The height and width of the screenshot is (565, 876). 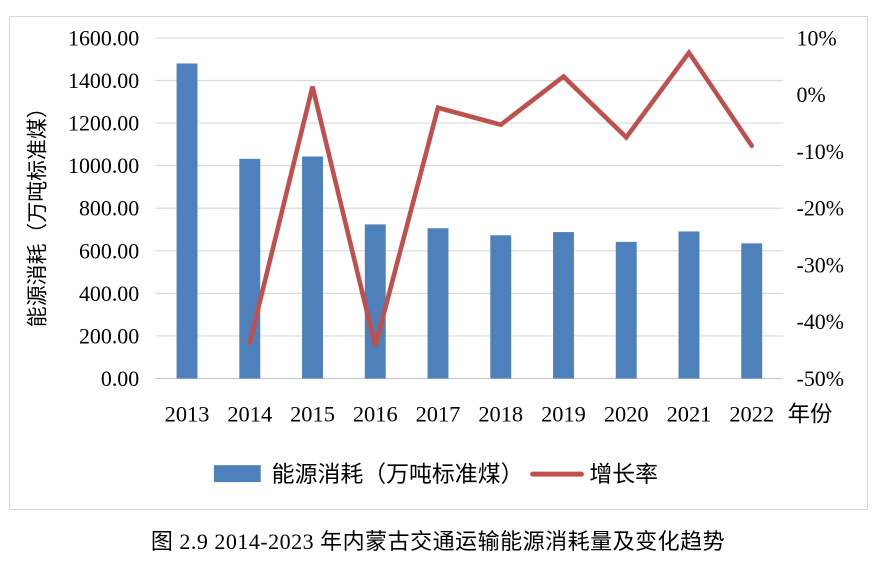 What do you see at coordinates (375, 413) in the screenshot?
I see `x-axis-tick-label: 2016` at bounding box center [375, 413].